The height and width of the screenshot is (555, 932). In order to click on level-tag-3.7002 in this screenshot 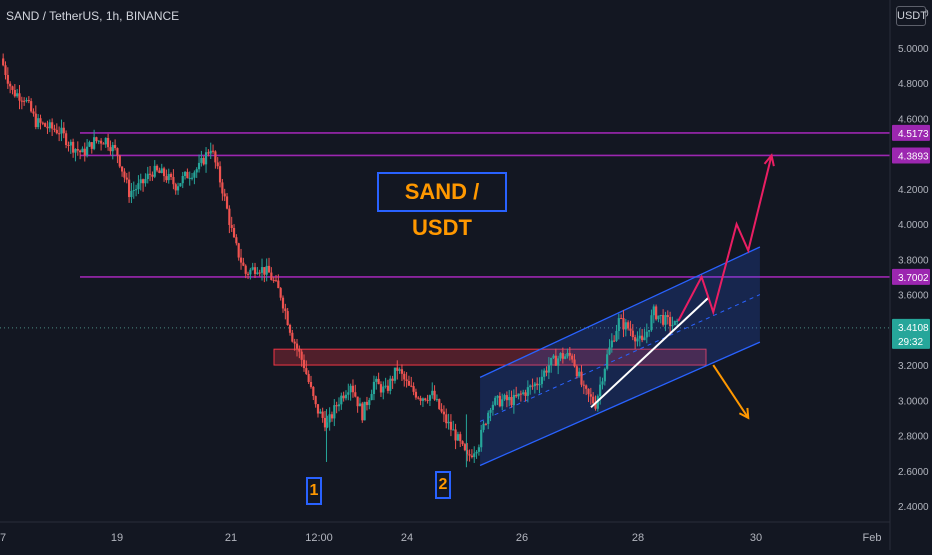, I will do `click(911, 276)`.